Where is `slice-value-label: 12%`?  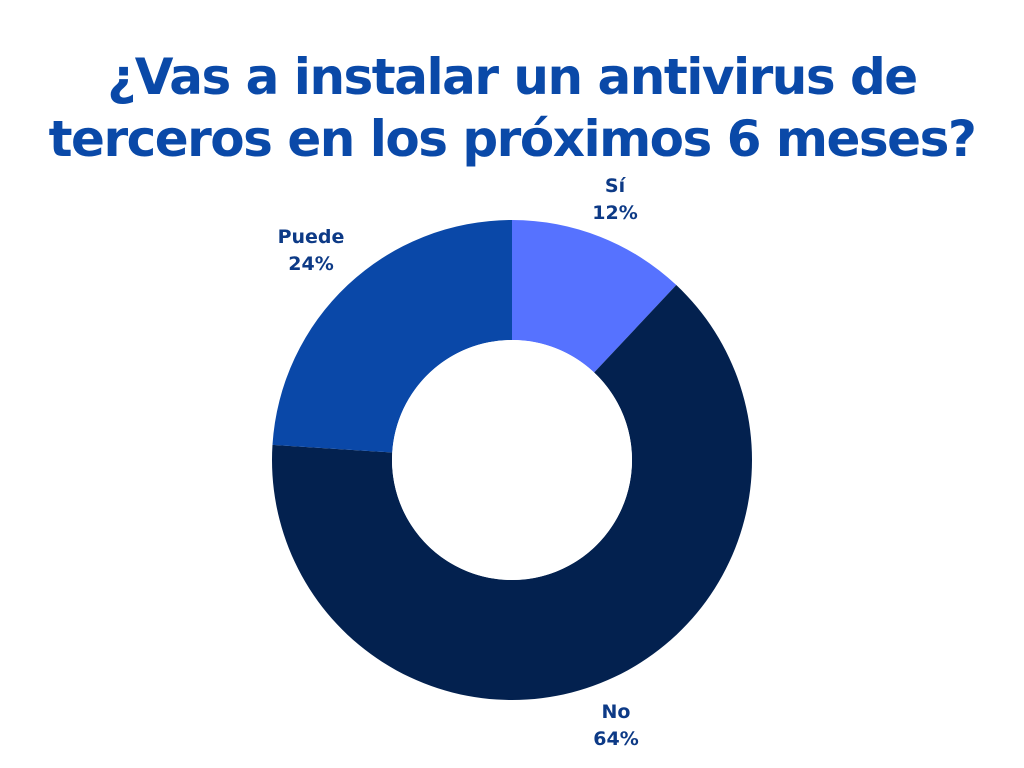 slice-value-label: 12% is located at coordinates (614, 213).